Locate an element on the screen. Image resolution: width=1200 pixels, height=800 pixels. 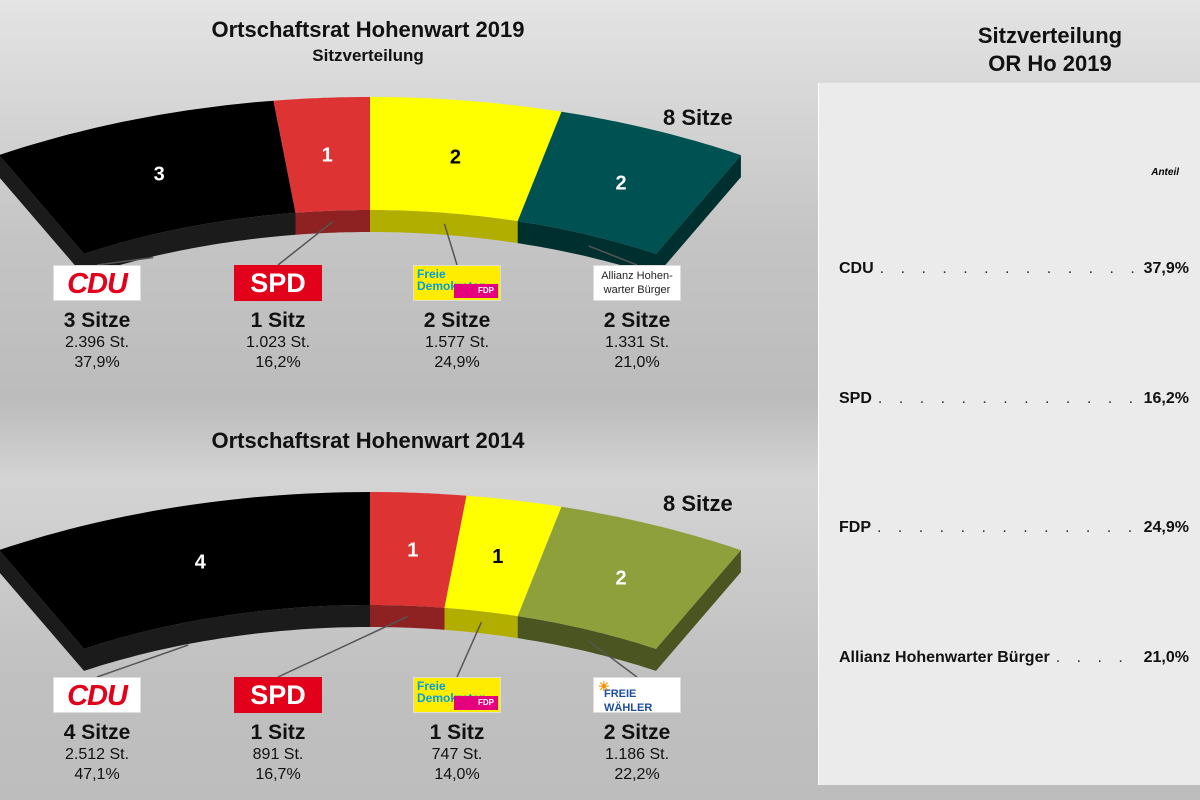
pct-text: 24,9% is located at coordinates (457, 362).